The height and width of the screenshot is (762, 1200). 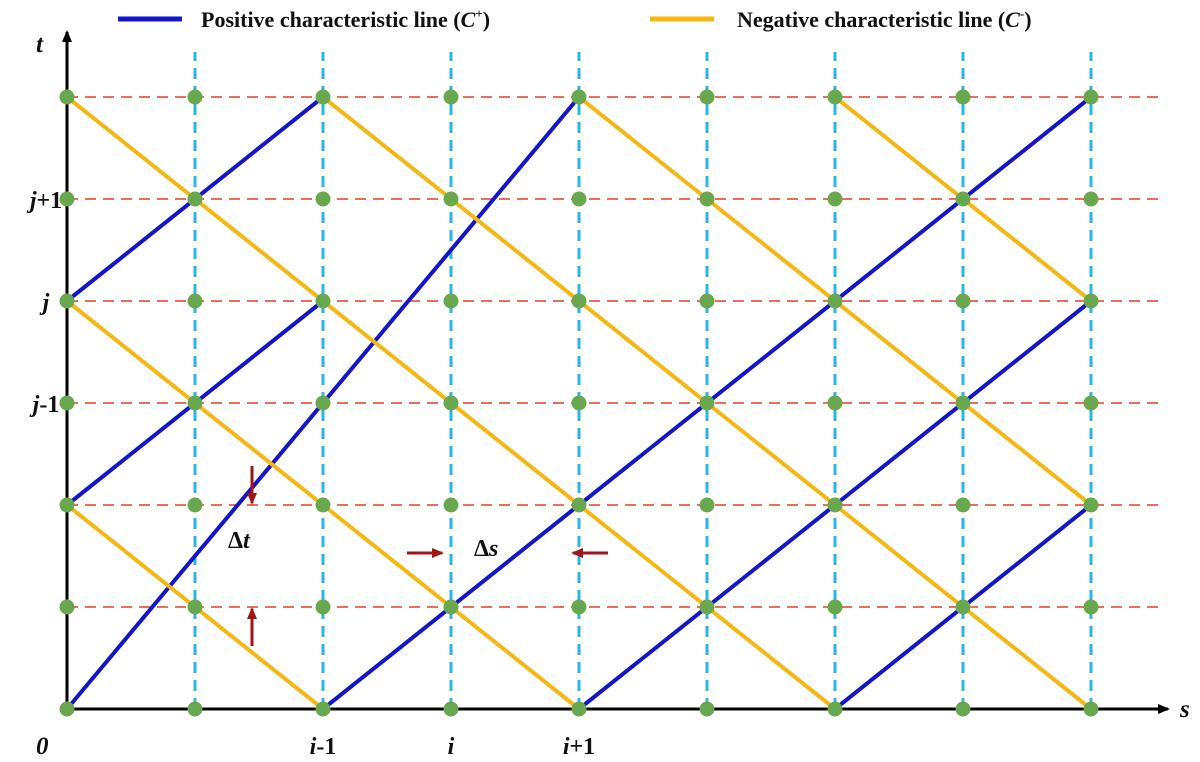 I want to click on delta-s-annotation: Δs, so click(x=507, y=549).